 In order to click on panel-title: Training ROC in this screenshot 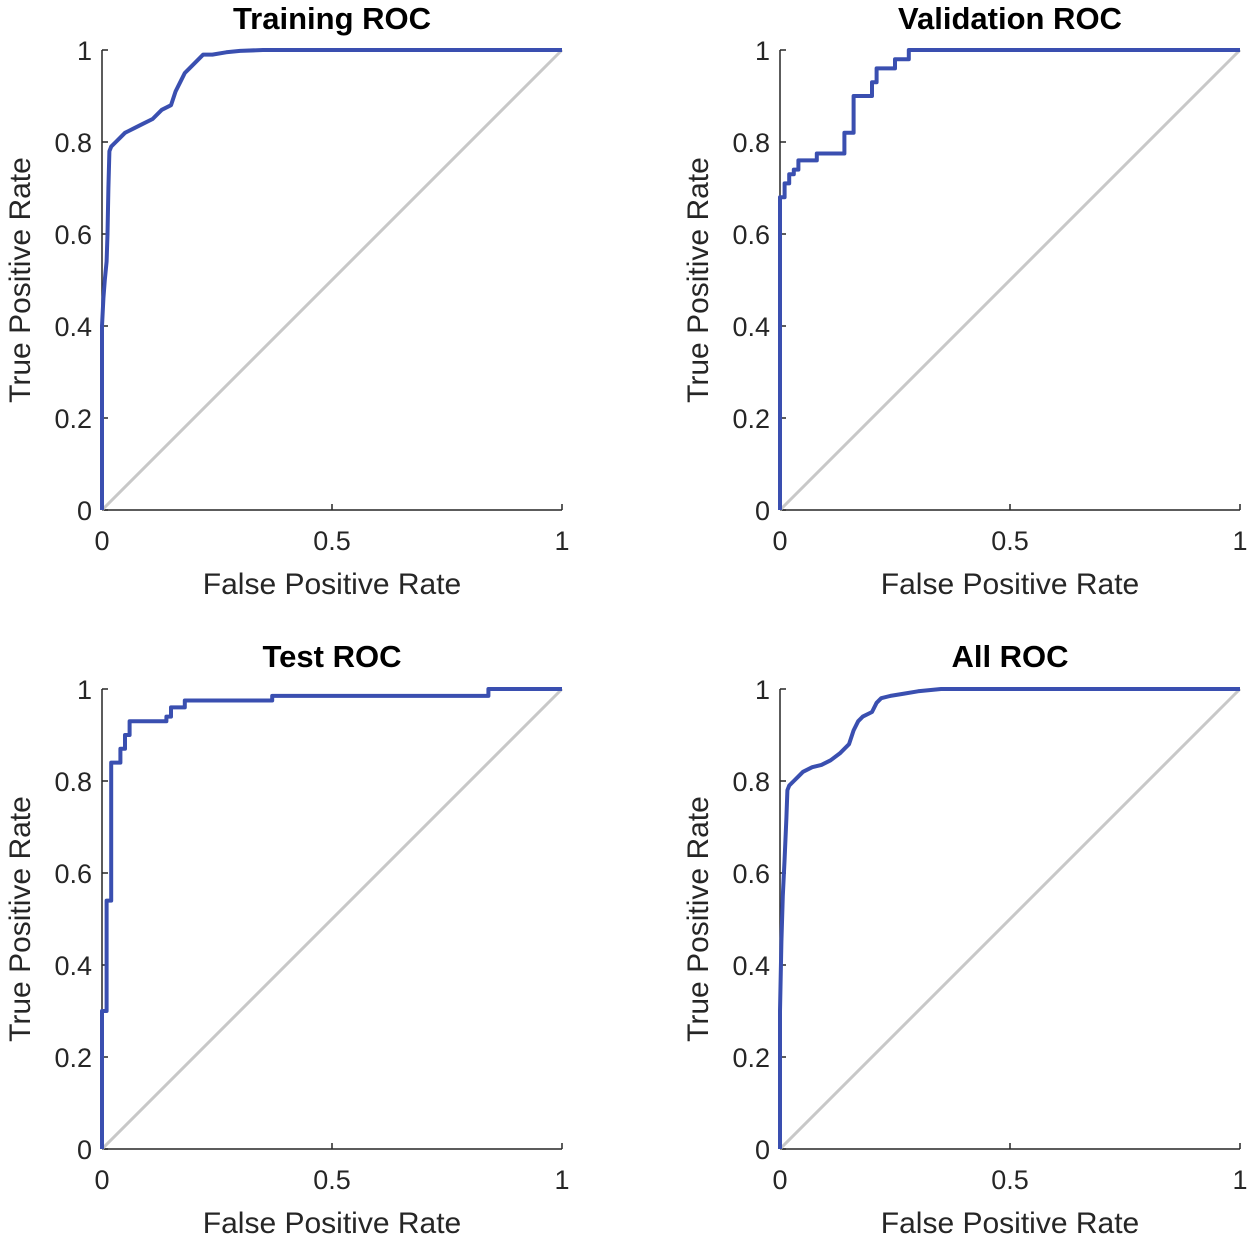, I will do `click(332, 18)`.